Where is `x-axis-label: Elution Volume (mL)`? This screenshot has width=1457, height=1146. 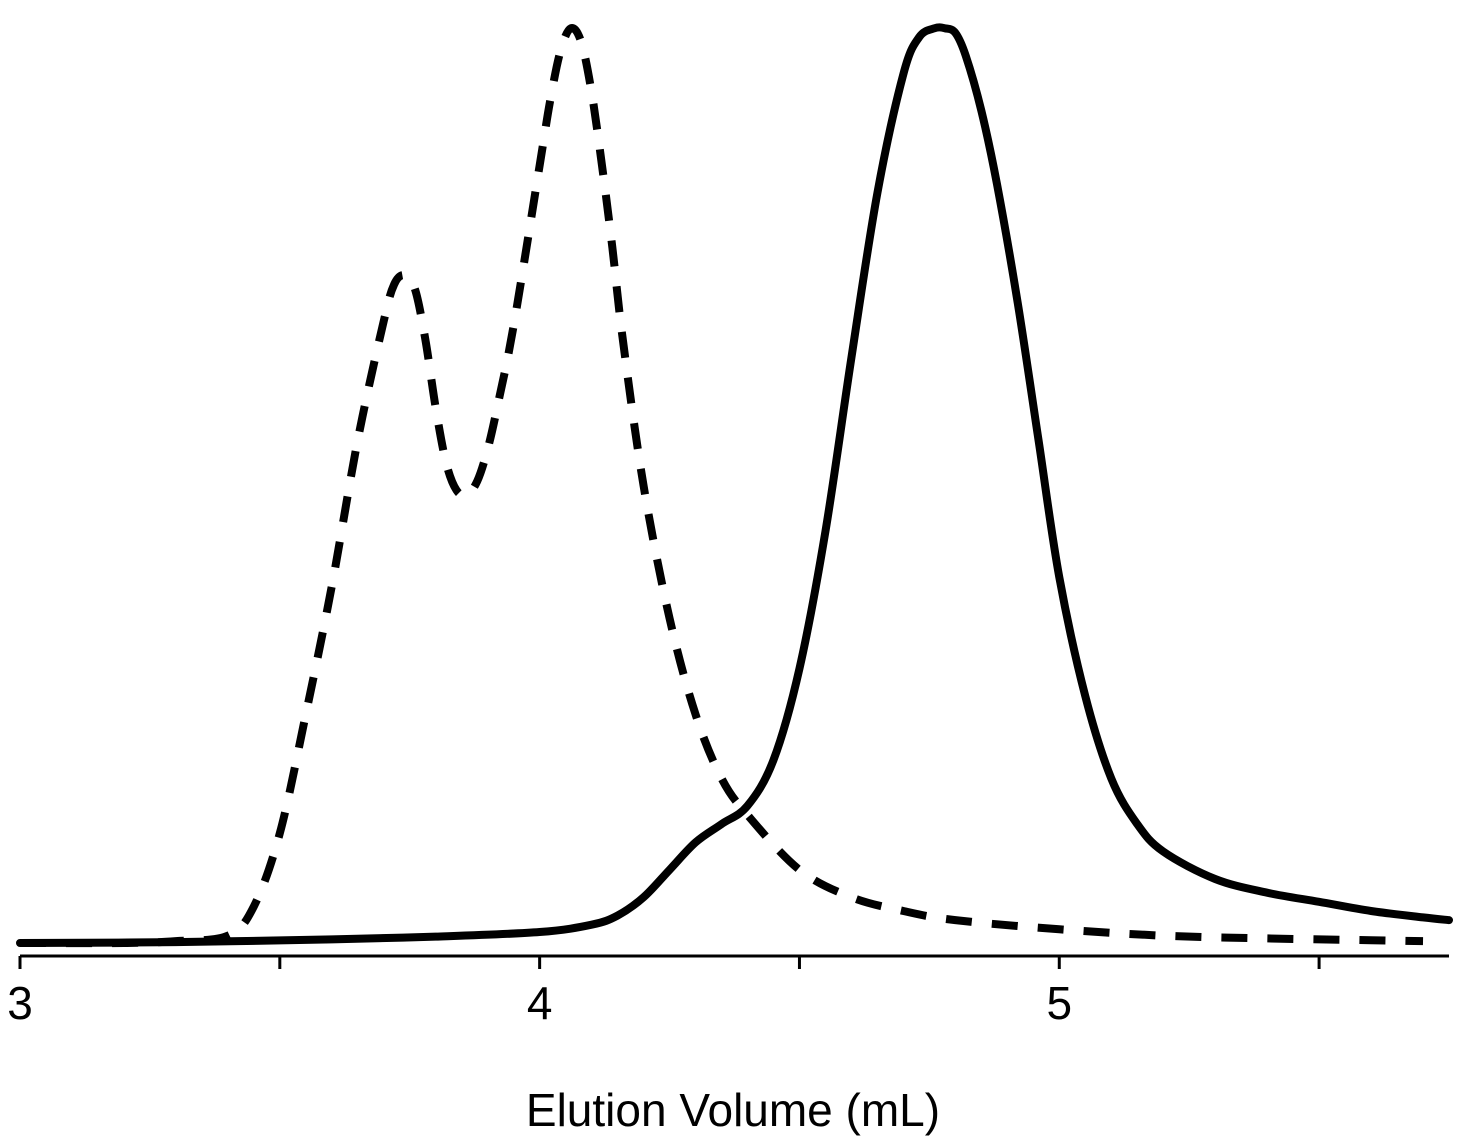
x-axis-label: Elution Volume (mL) is located at coordinates (733, 1110).